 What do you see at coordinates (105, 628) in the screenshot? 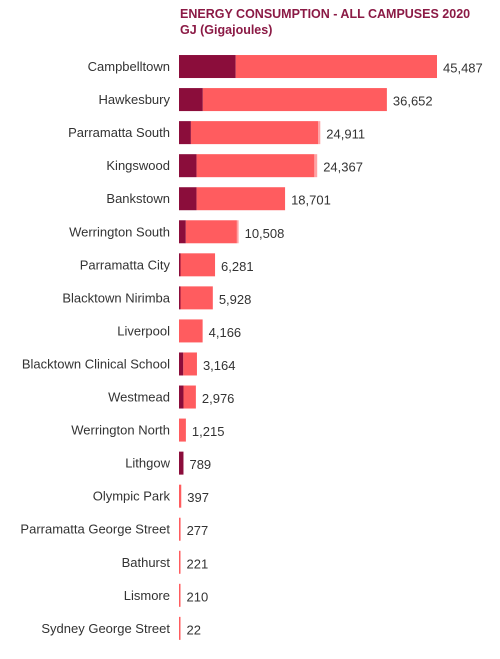
I see `category-label: Sydney George Street` at bounding box center [105, 628].